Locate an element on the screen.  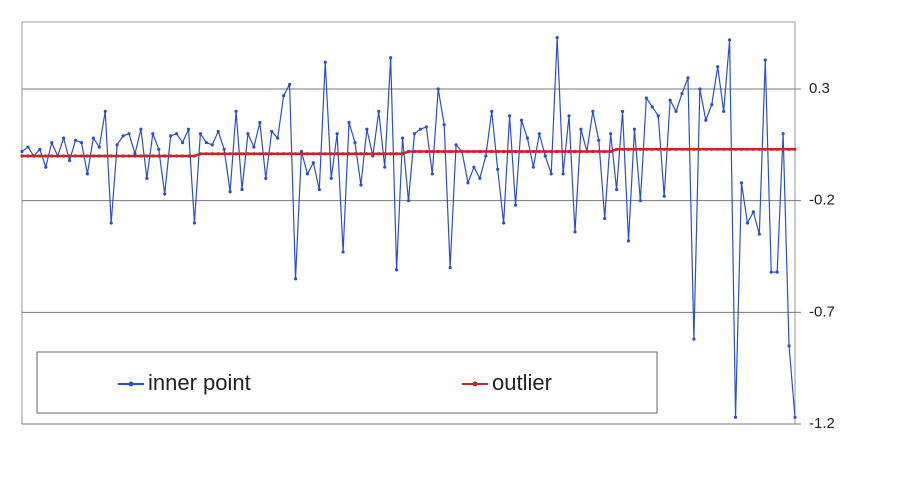
y-tick-label: 0.3 is located at coordinates (819, 88).